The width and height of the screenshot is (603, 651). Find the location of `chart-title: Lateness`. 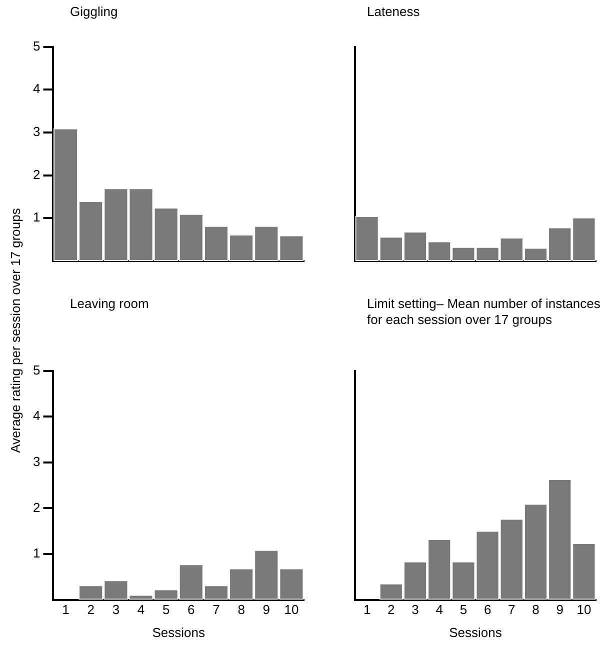

chart-title: Lateness is located at coordinates (394, 12).